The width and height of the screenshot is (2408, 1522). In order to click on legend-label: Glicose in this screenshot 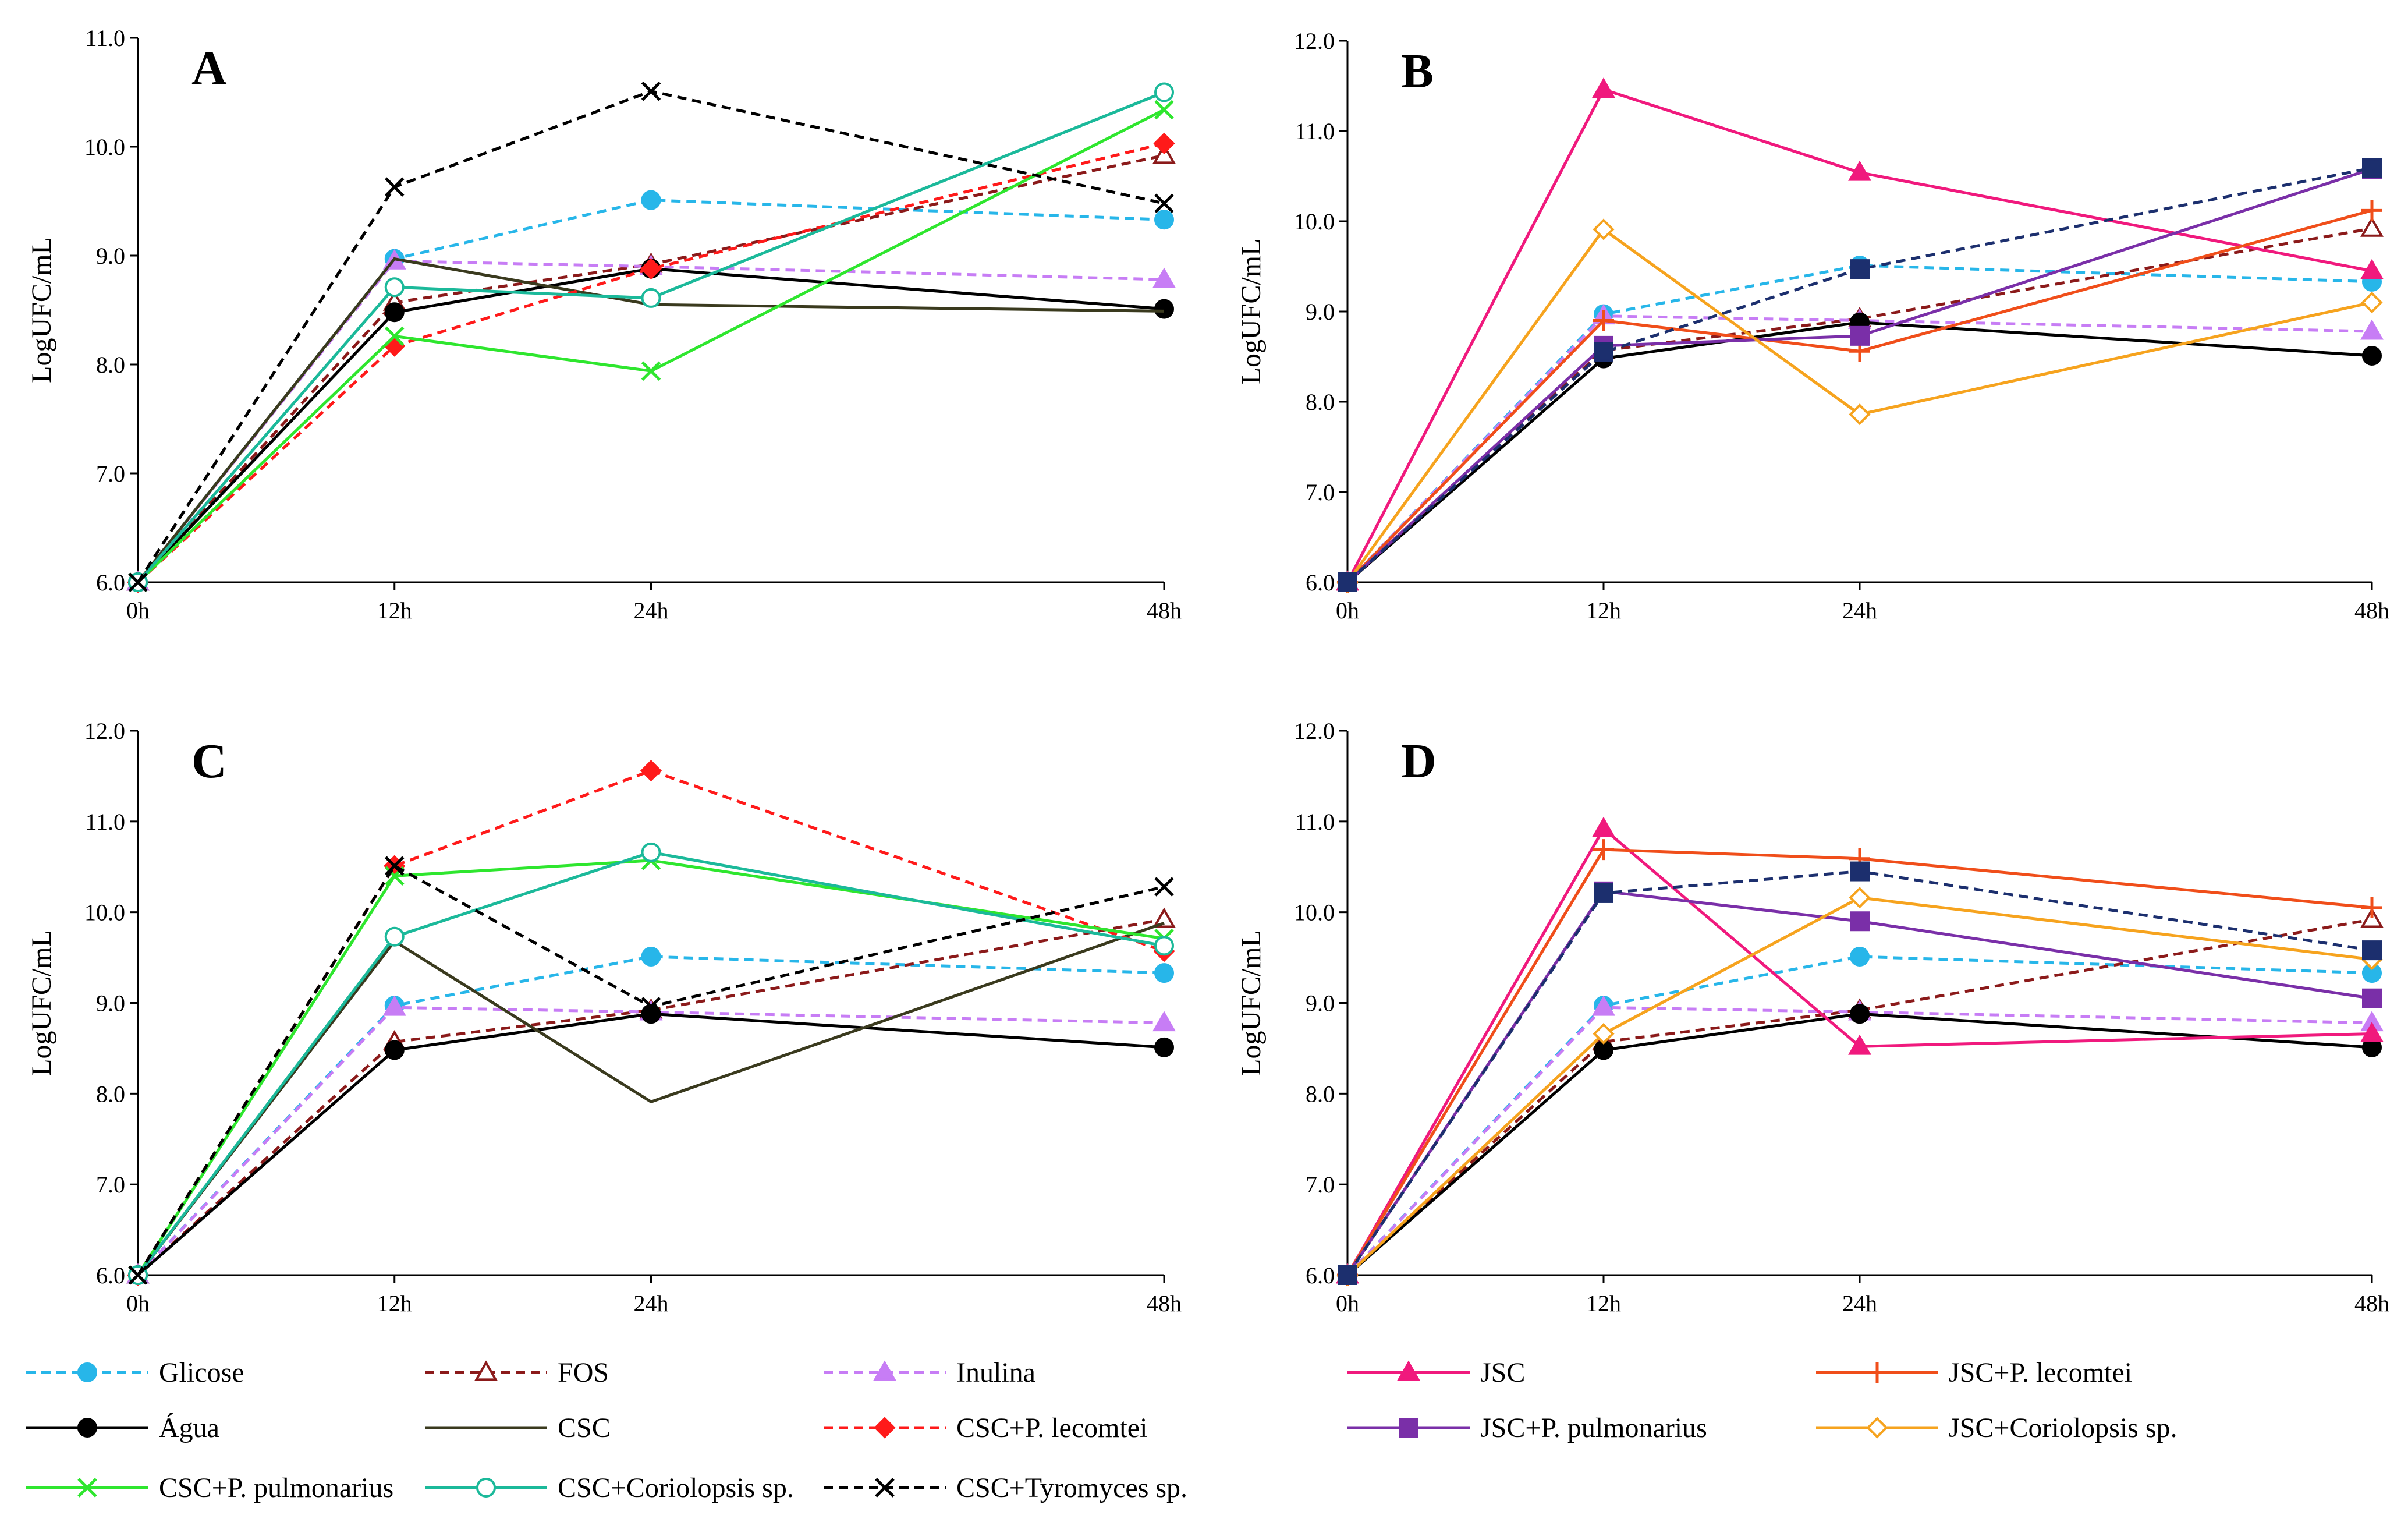, I will do `click(201, 1373)`.